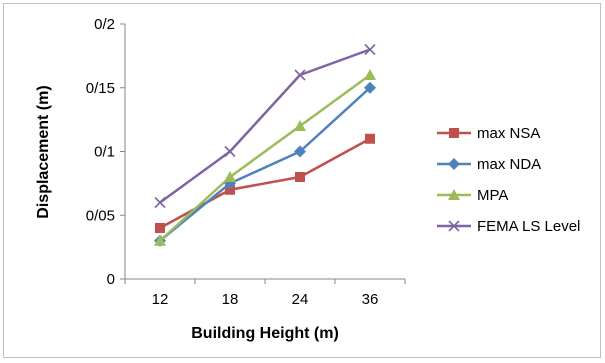 This screenshot has height=363, width=605. What do you see at coordinates (472, 195) in the screenshot?
I see `legend-item-mpa: MPA` at bounding box center [472, 195].